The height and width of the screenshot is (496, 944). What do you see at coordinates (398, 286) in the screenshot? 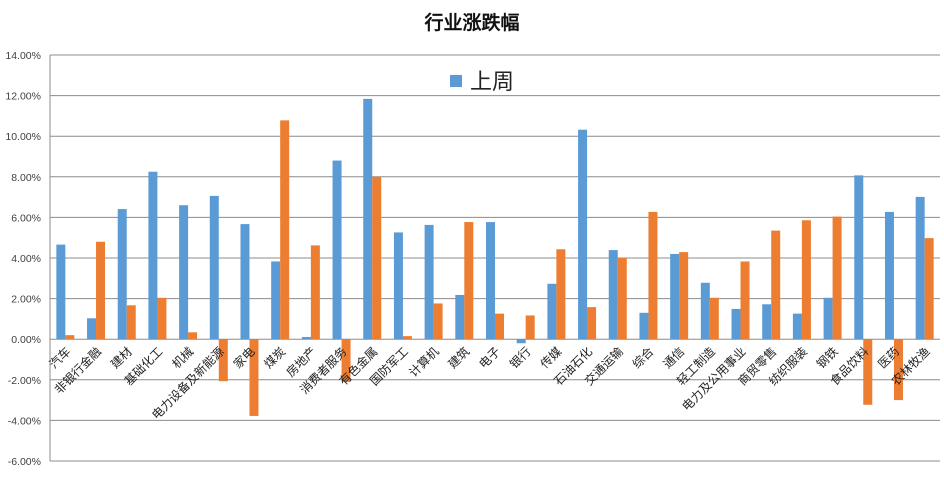
I see `bar-series-1-国防军工` at bounding box center [398, 286].